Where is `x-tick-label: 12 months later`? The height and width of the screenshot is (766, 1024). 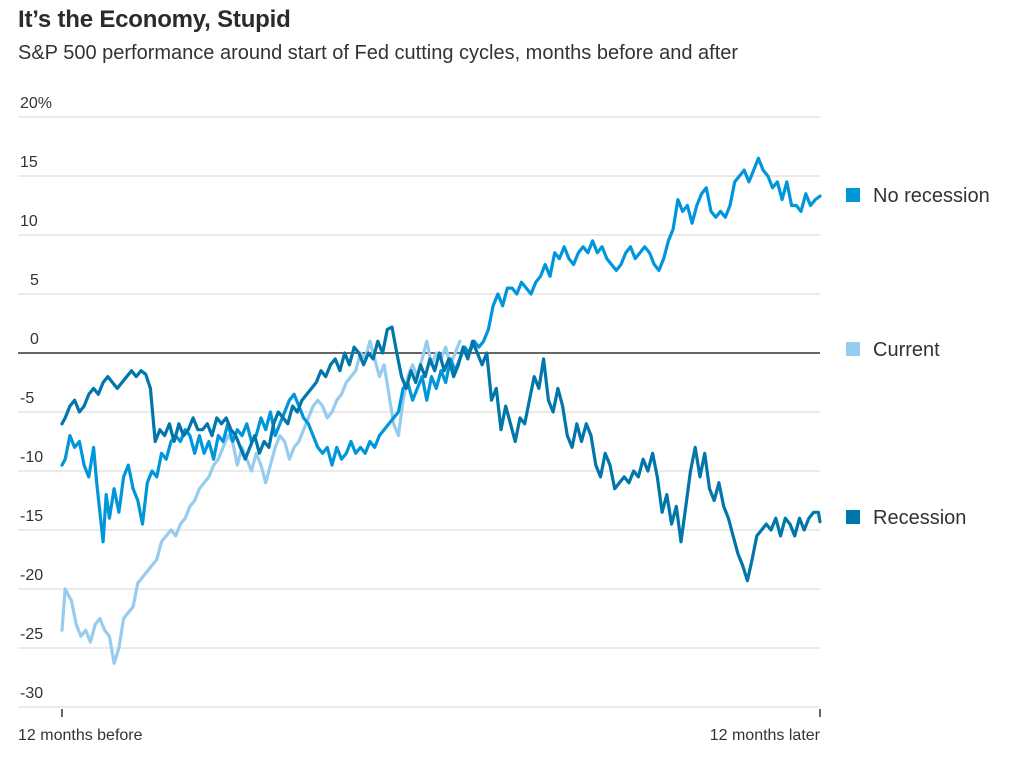 x-tick-label: 12 months later is located at coordinates (765, 735).